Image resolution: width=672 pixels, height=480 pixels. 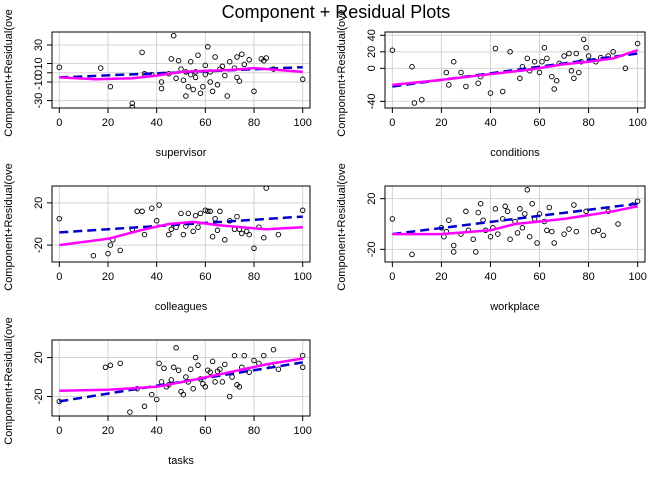 What do you see at coordinates (372, 249) in the screenshot?
I see `y-tick-label: -20` at bounding box center [372, 249].